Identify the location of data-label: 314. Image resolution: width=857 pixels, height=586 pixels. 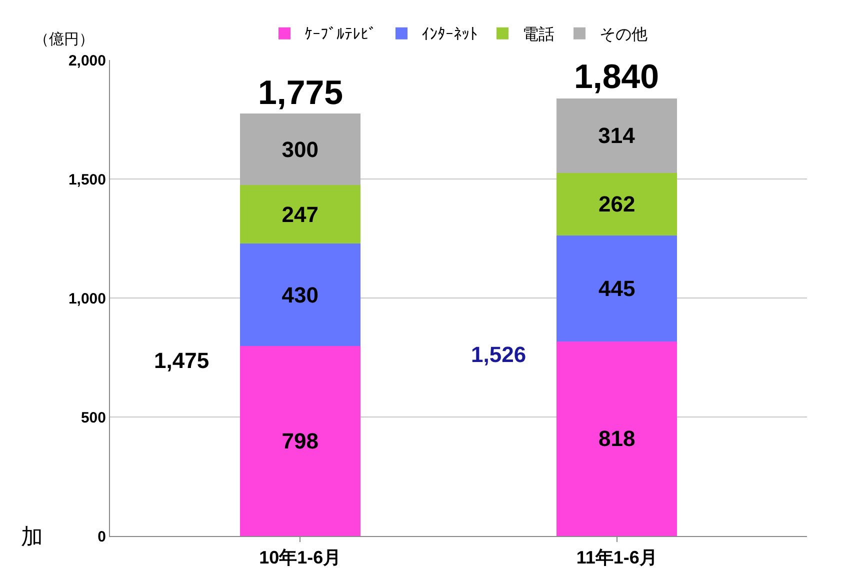
(617, 135).